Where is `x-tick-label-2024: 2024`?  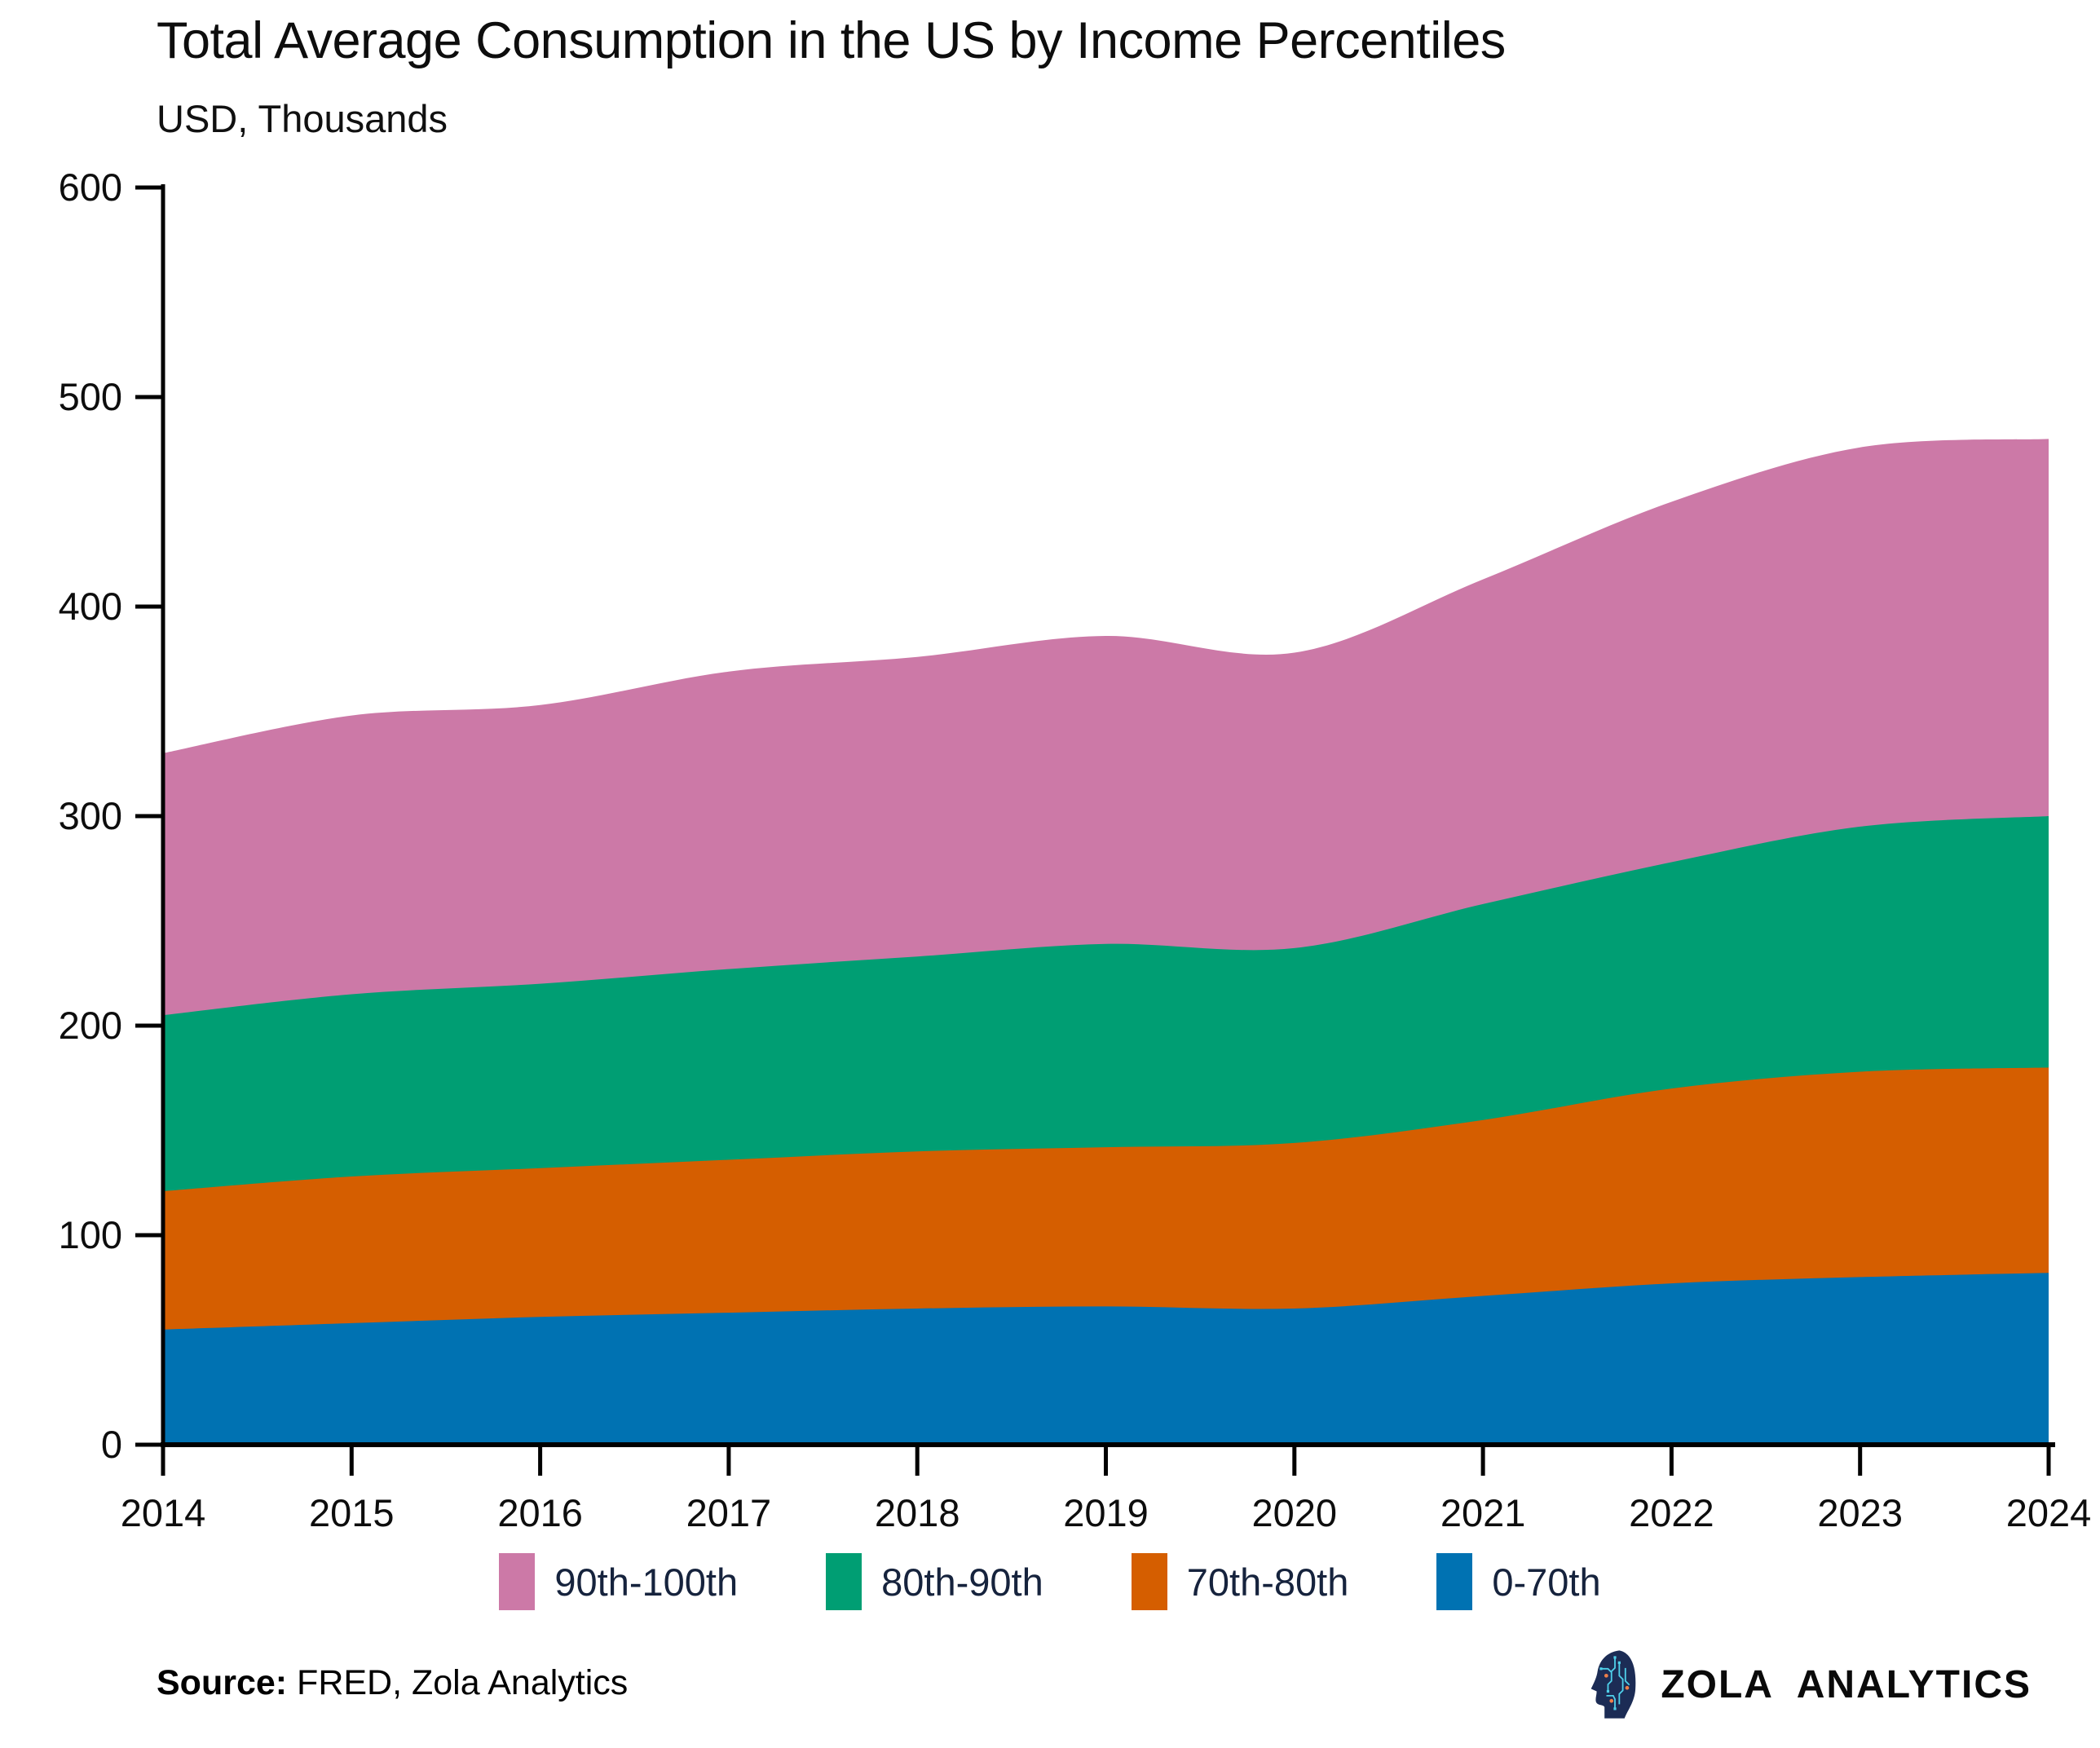
x-tick-label-2024: 2024 is located at coordinates (2049, 1512).